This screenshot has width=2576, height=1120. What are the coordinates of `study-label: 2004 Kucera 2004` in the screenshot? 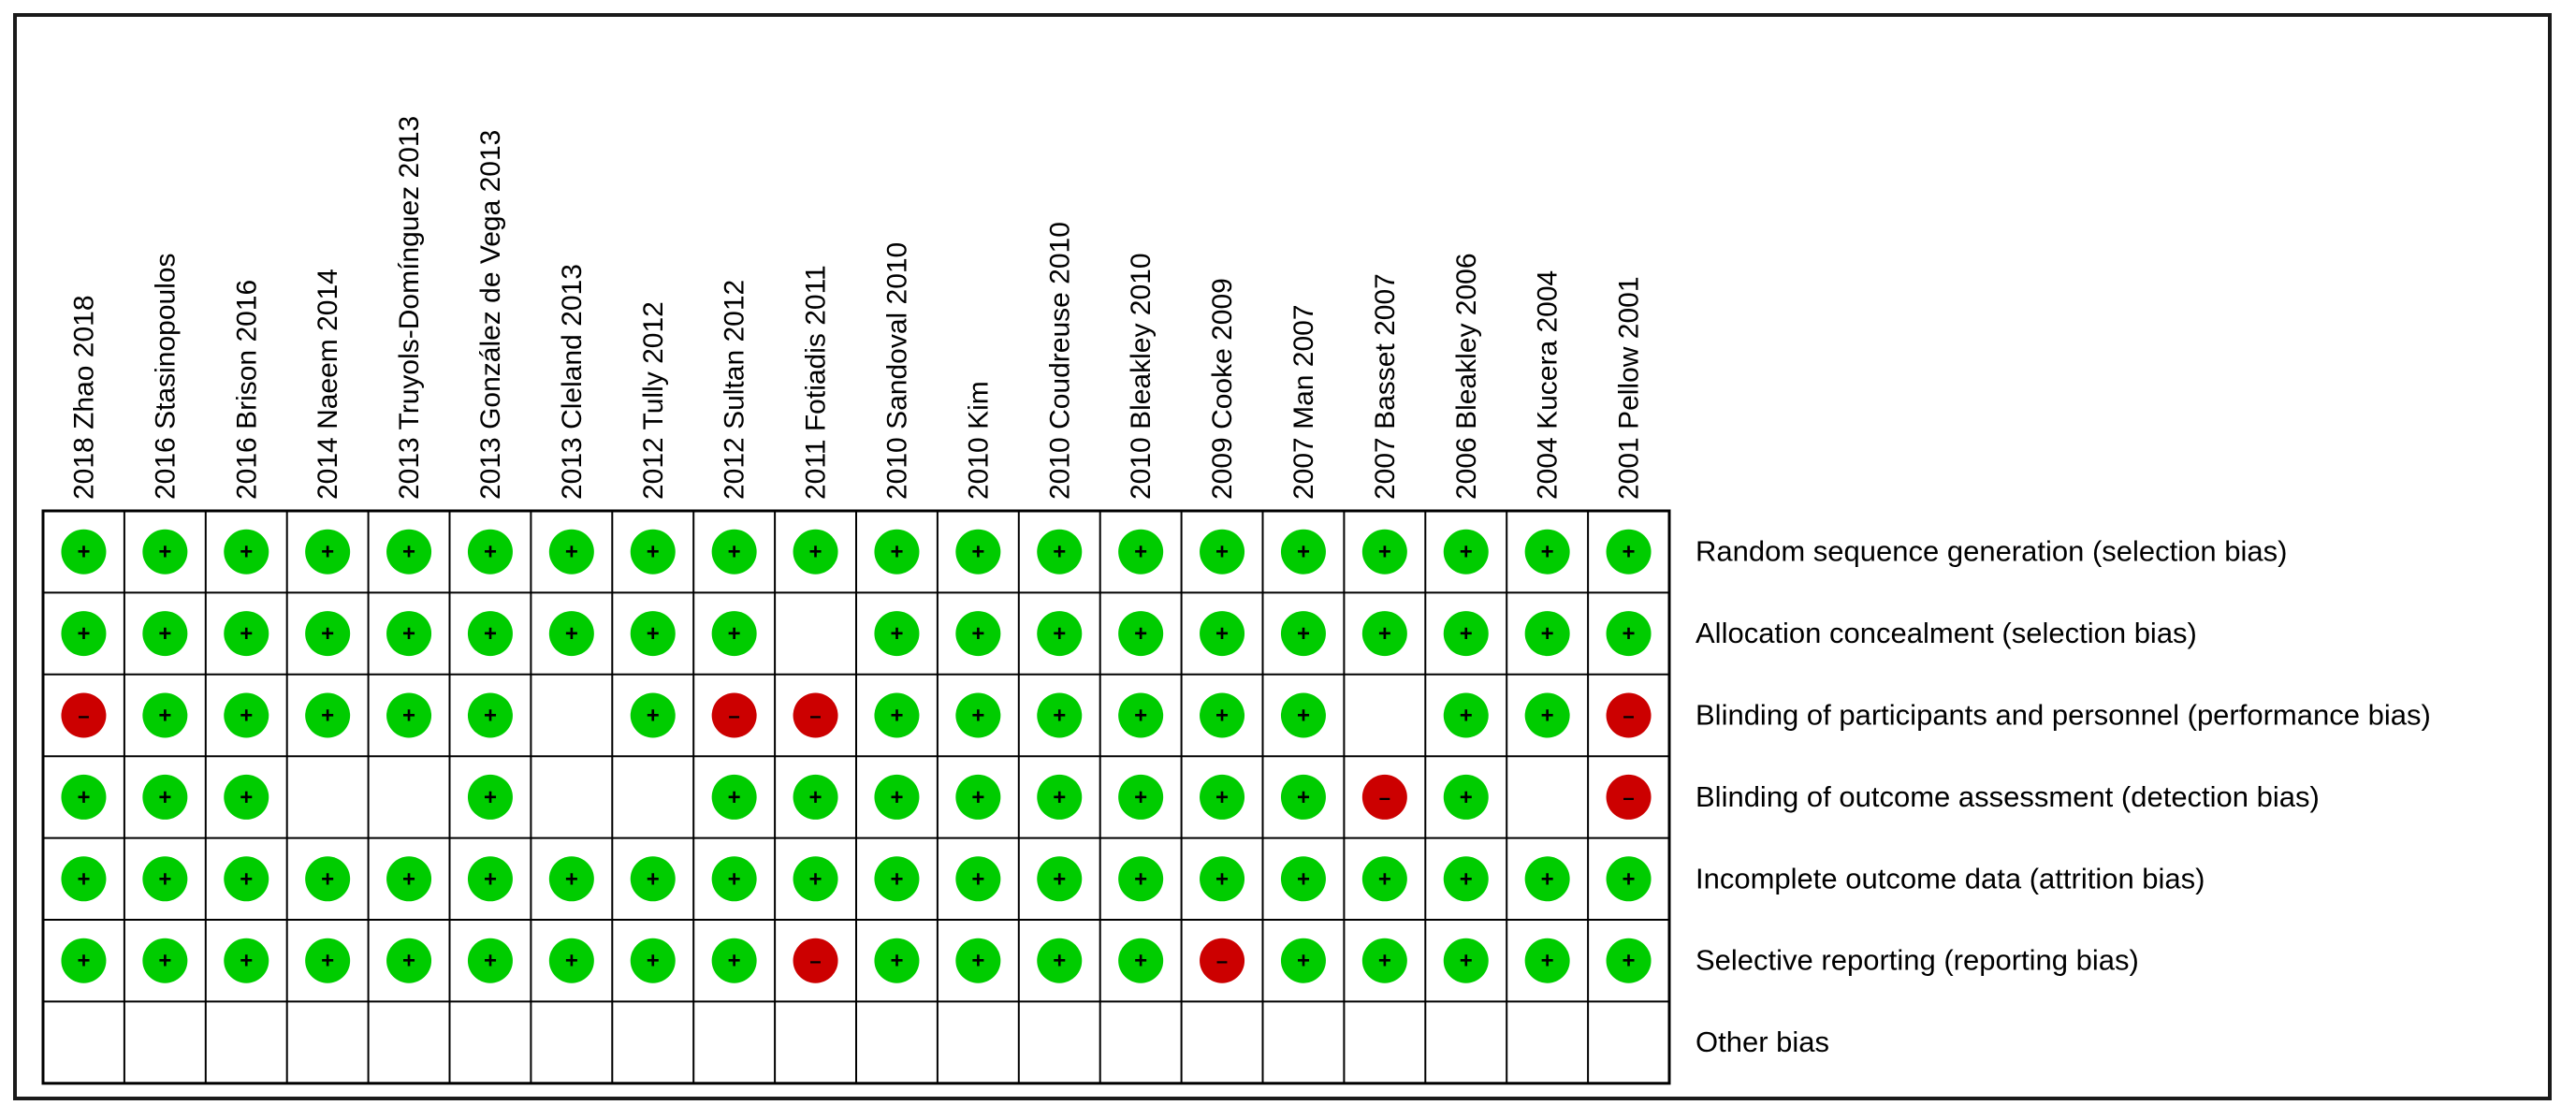 It's located at (1548, 385).